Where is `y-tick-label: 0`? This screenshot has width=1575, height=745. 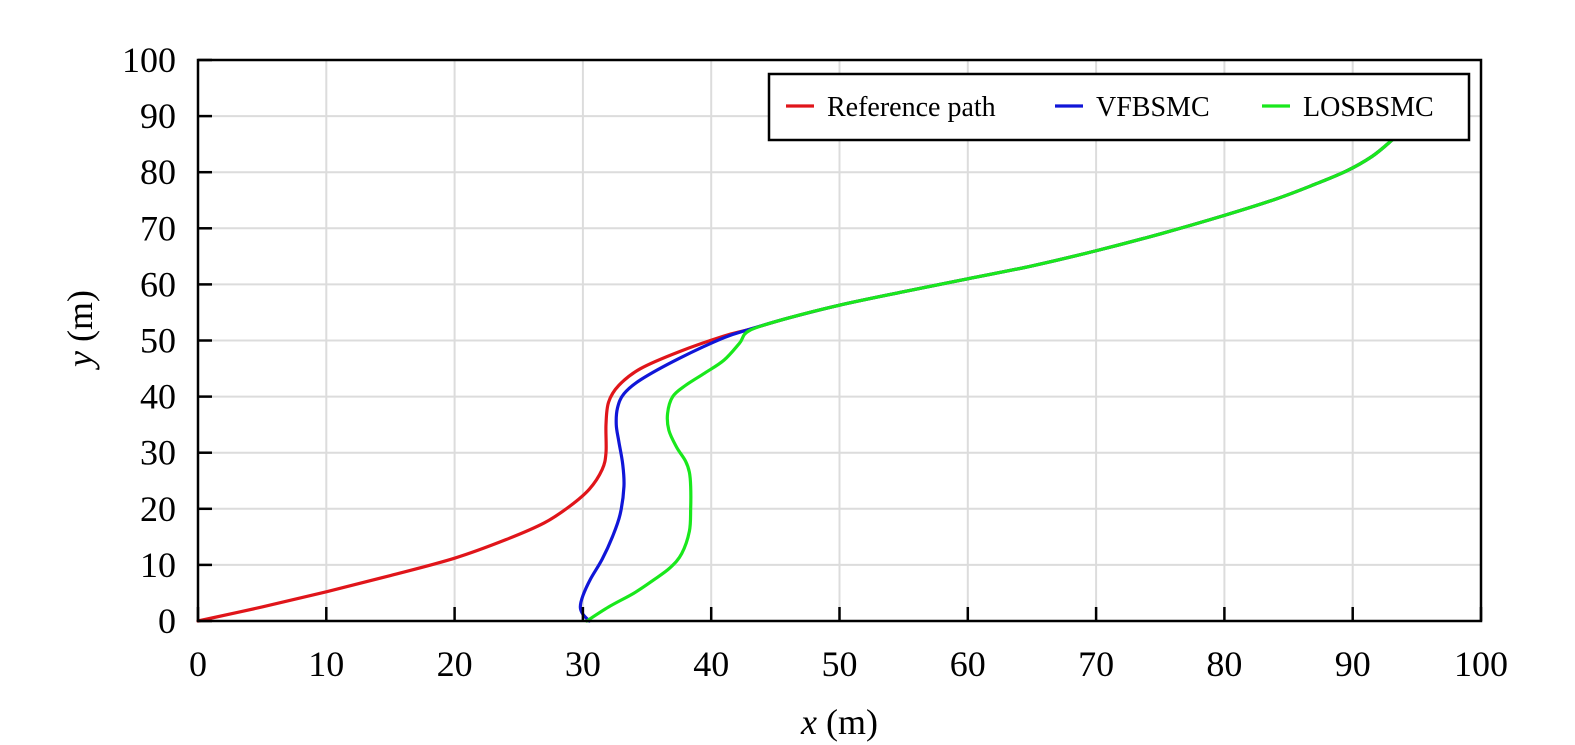
y-tick-label: 0 is located at coordinates (167, 621).